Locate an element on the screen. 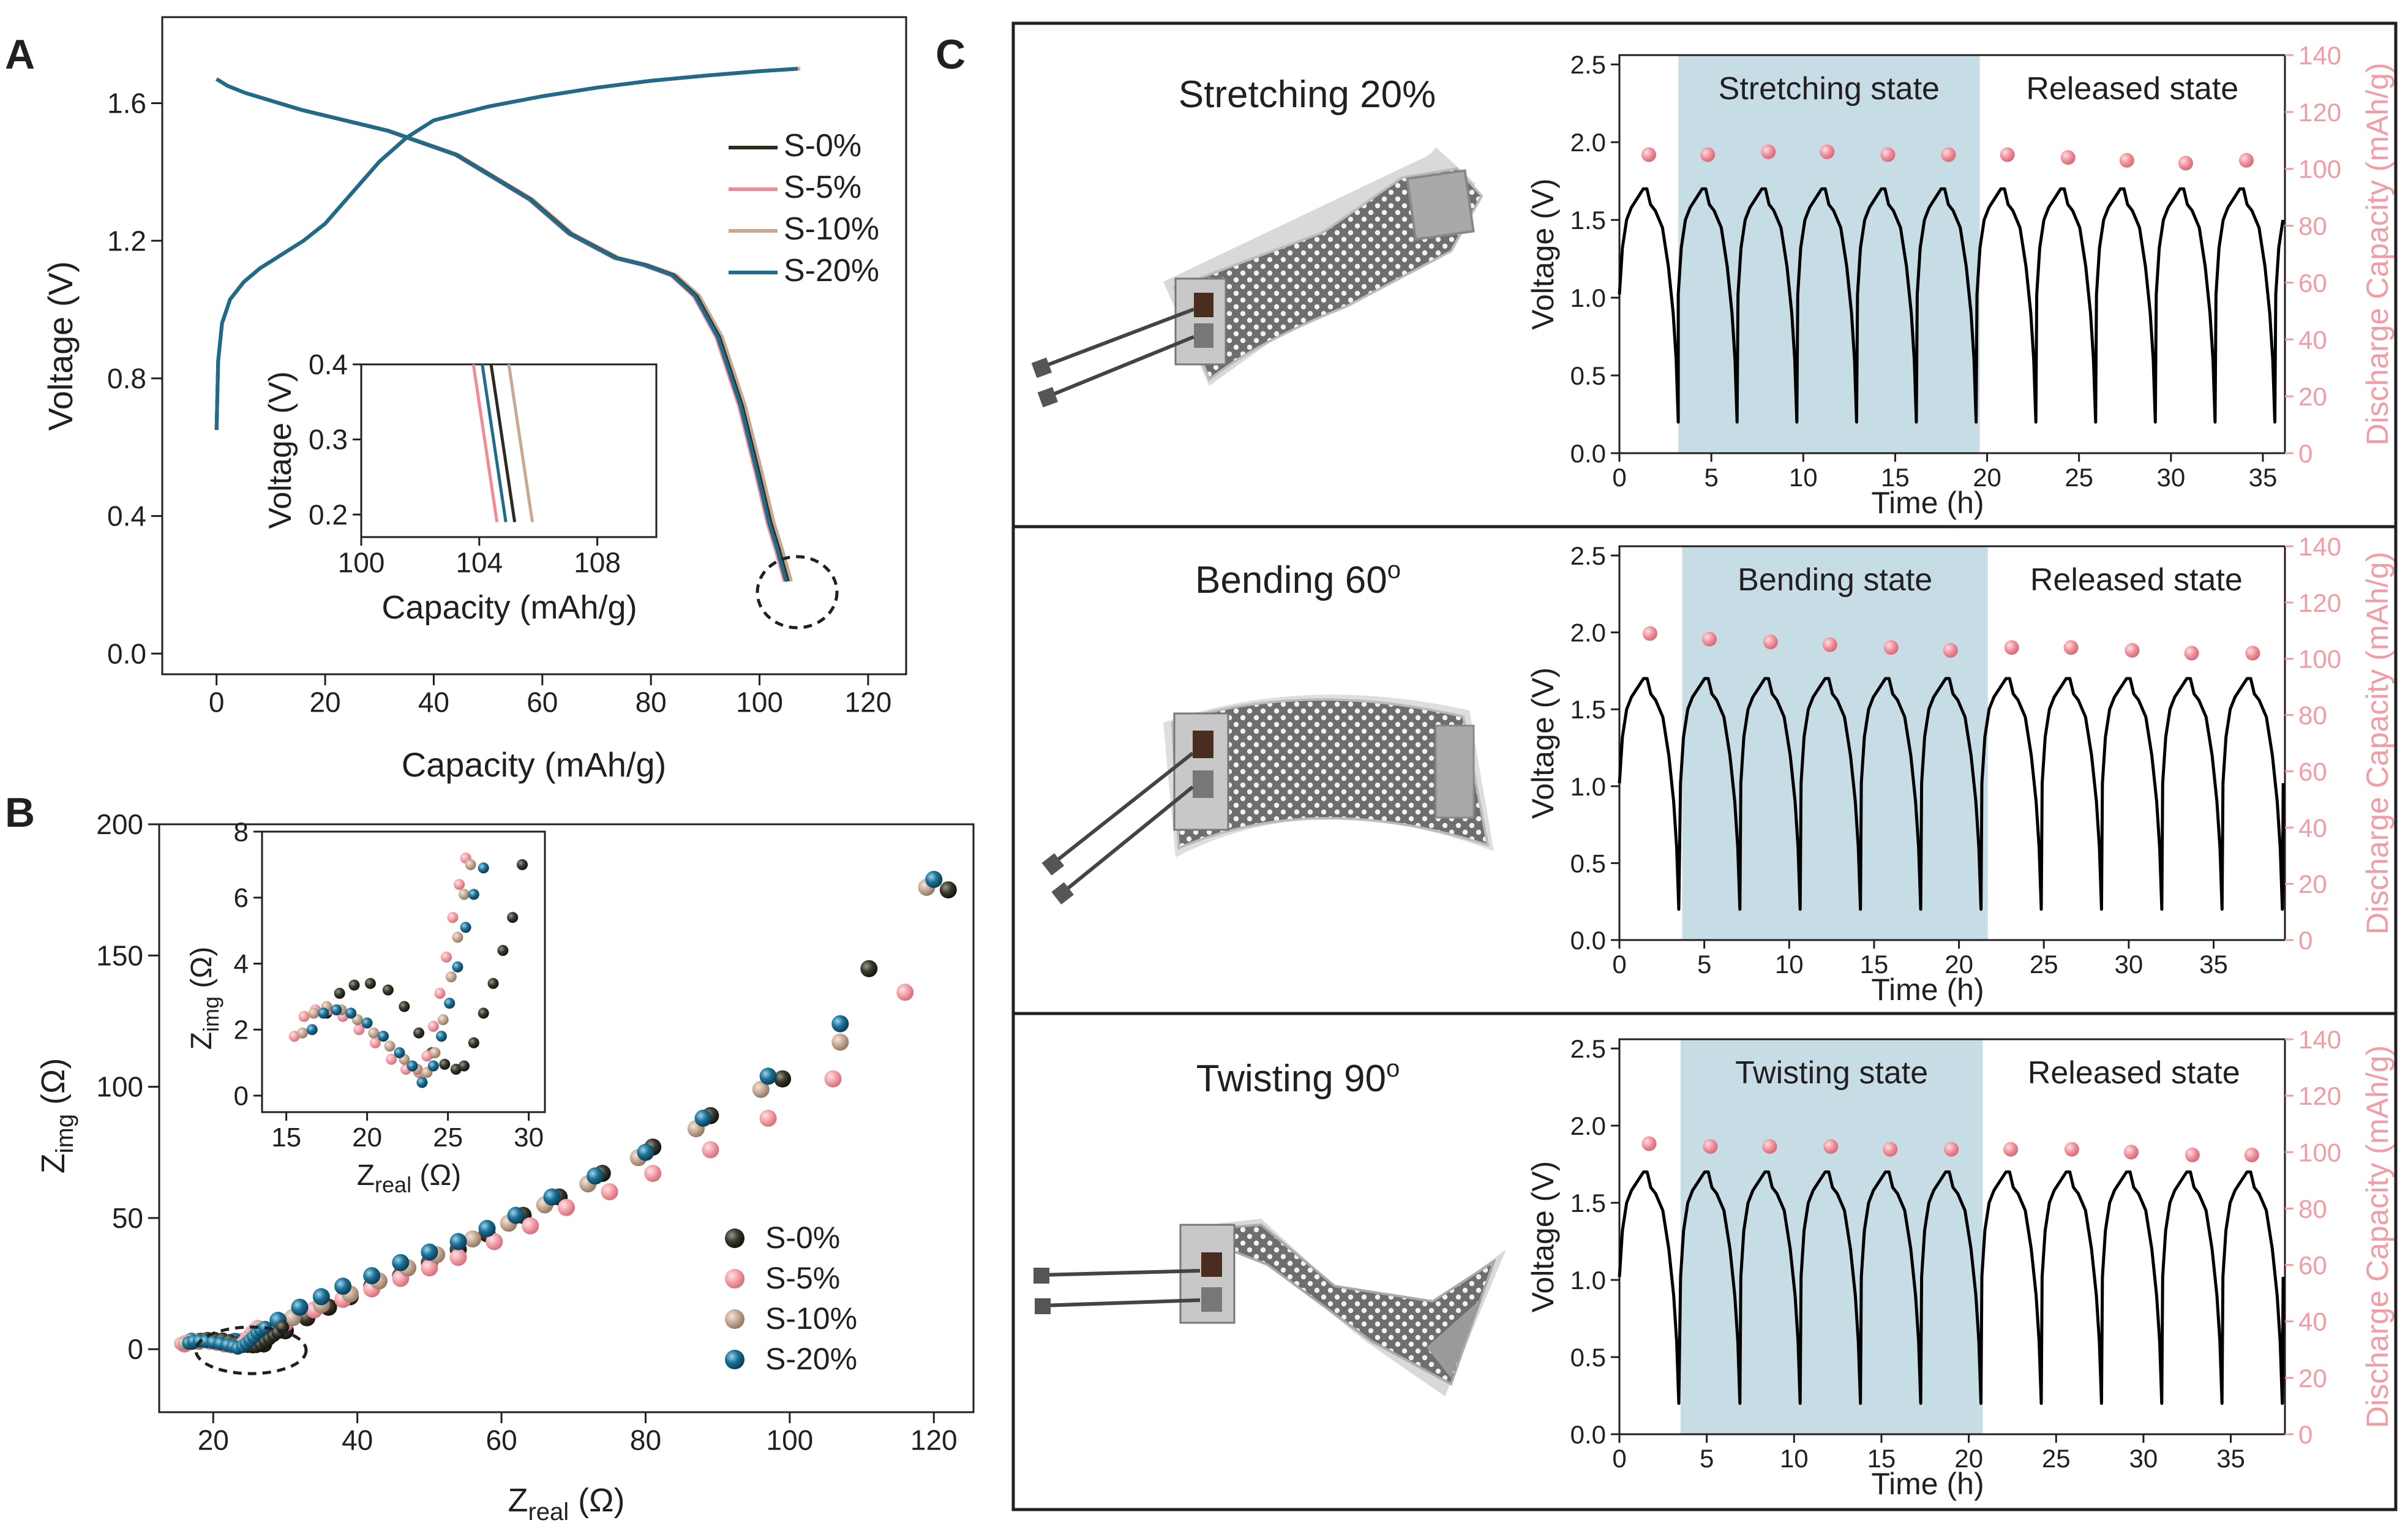  panel-a-y-label: Voltage (V) is located at coordinates (61, 346).